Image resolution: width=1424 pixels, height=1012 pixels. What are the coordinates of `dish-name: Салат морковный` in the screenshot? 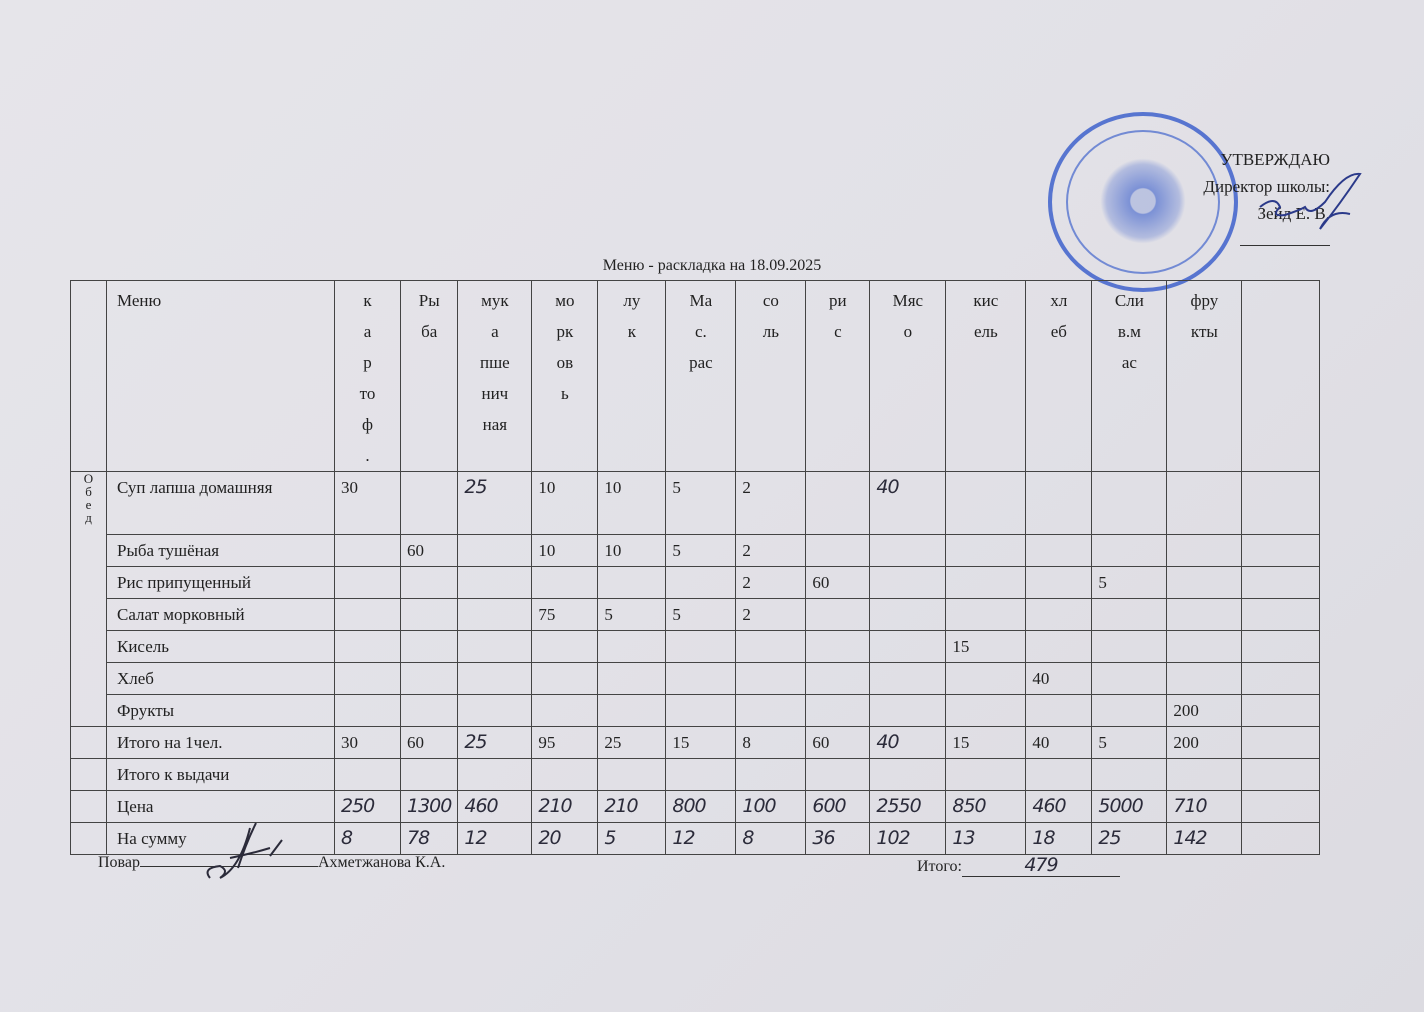 It's located at (220, 614).